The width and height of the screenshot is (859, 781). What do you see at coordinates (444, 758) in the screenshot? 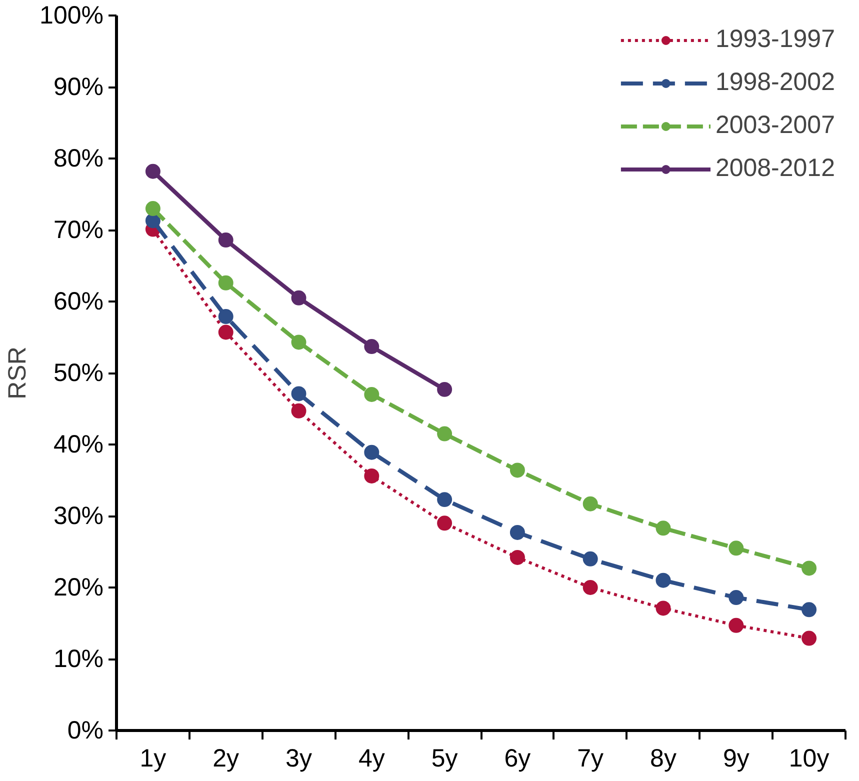
I see `x-tick-label: 5y` at bounding box center [444, 758].